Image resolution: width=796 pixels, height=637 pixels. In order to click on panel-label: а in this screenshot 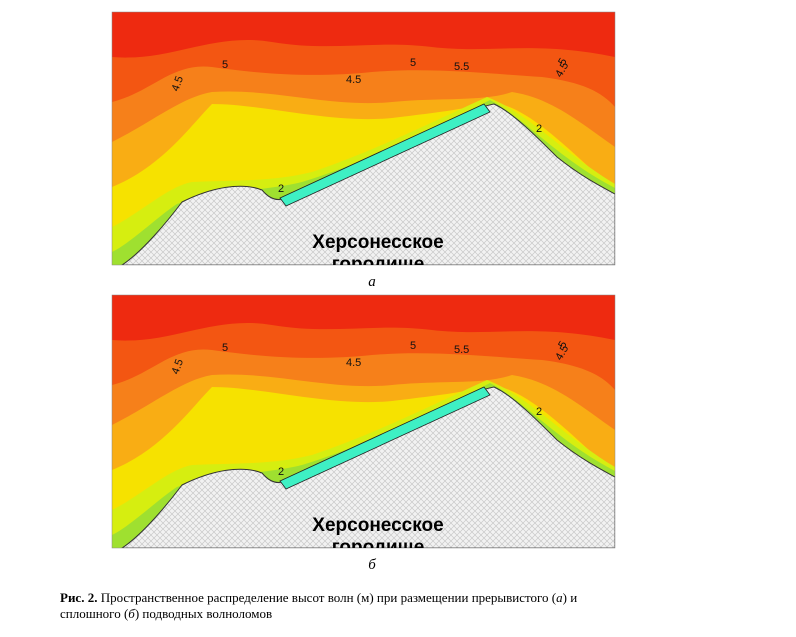, I will do `click(372, 282)`.